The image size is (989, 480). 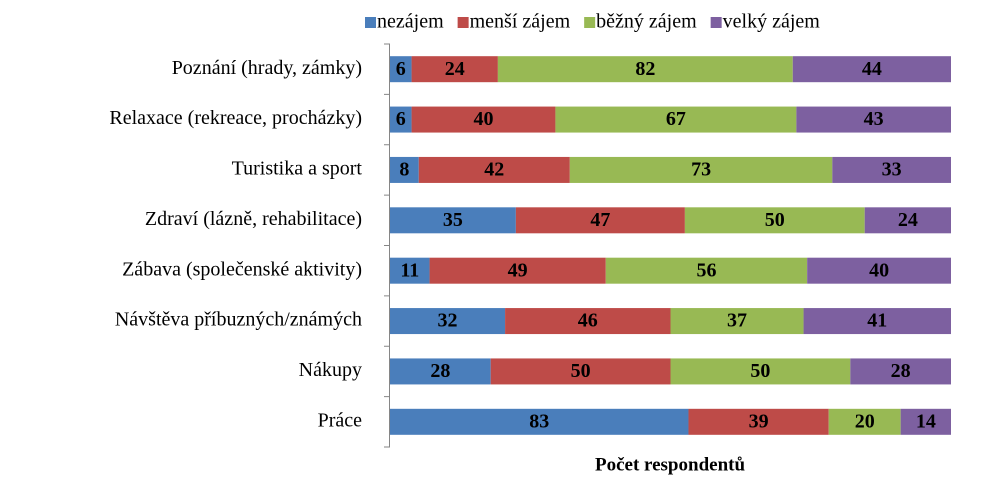 I want to click on data-label: 39, so click(x=759, y=421).